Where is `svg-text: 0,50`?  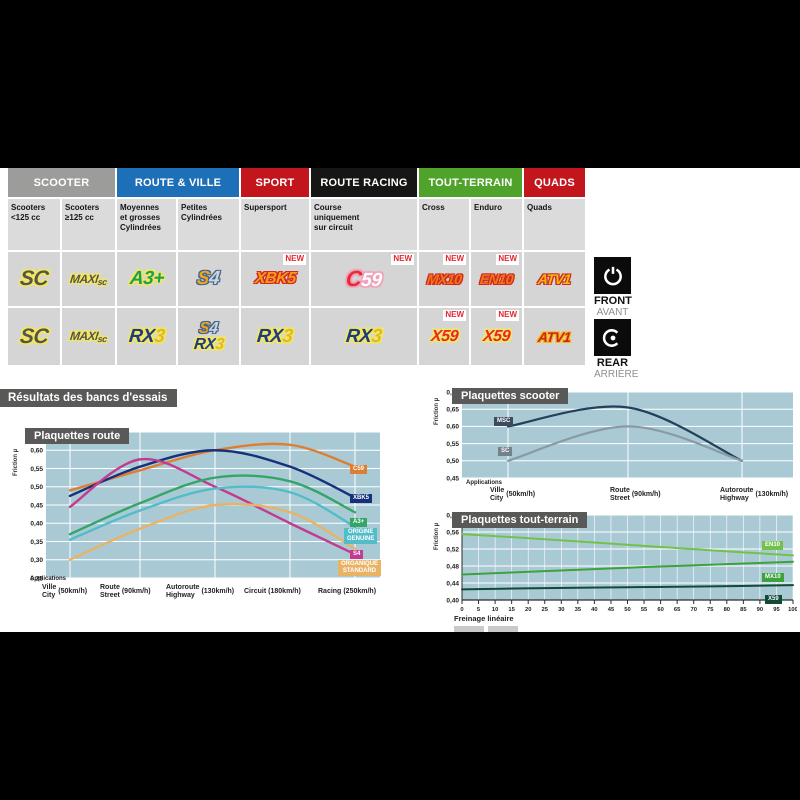
svg-text: 0,50 is located at coordinates (36, 487).